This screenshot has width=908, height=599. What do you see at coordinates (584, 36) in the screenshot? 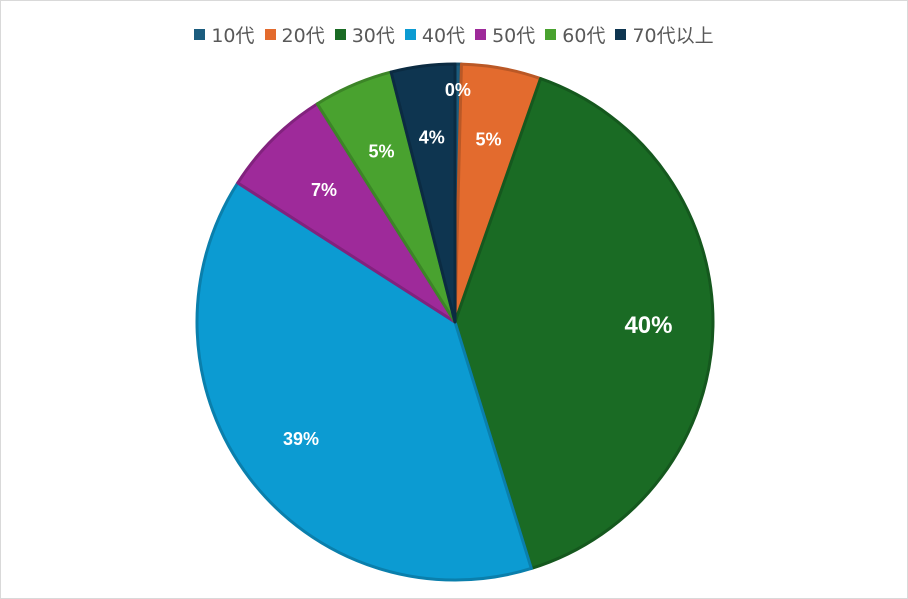
I see `legend-label: 60代` at bounding box center [584, 36].